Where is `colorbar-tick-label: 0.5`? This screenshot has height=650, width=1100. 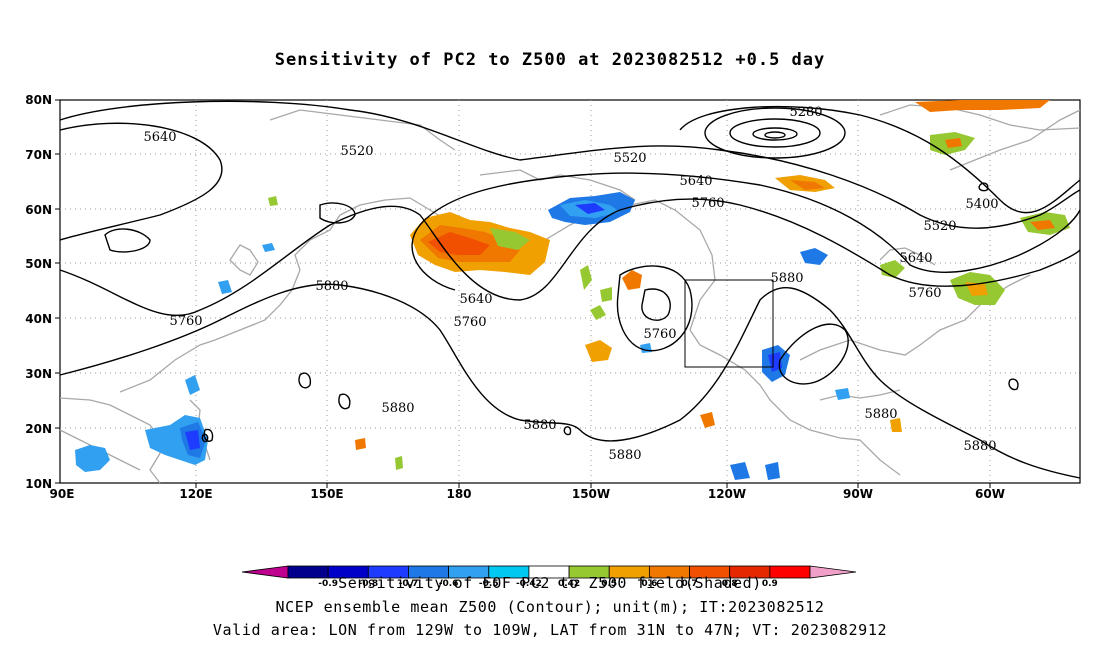
colorbar-tick-label: 0.5 is located at coordinates (609, 584).